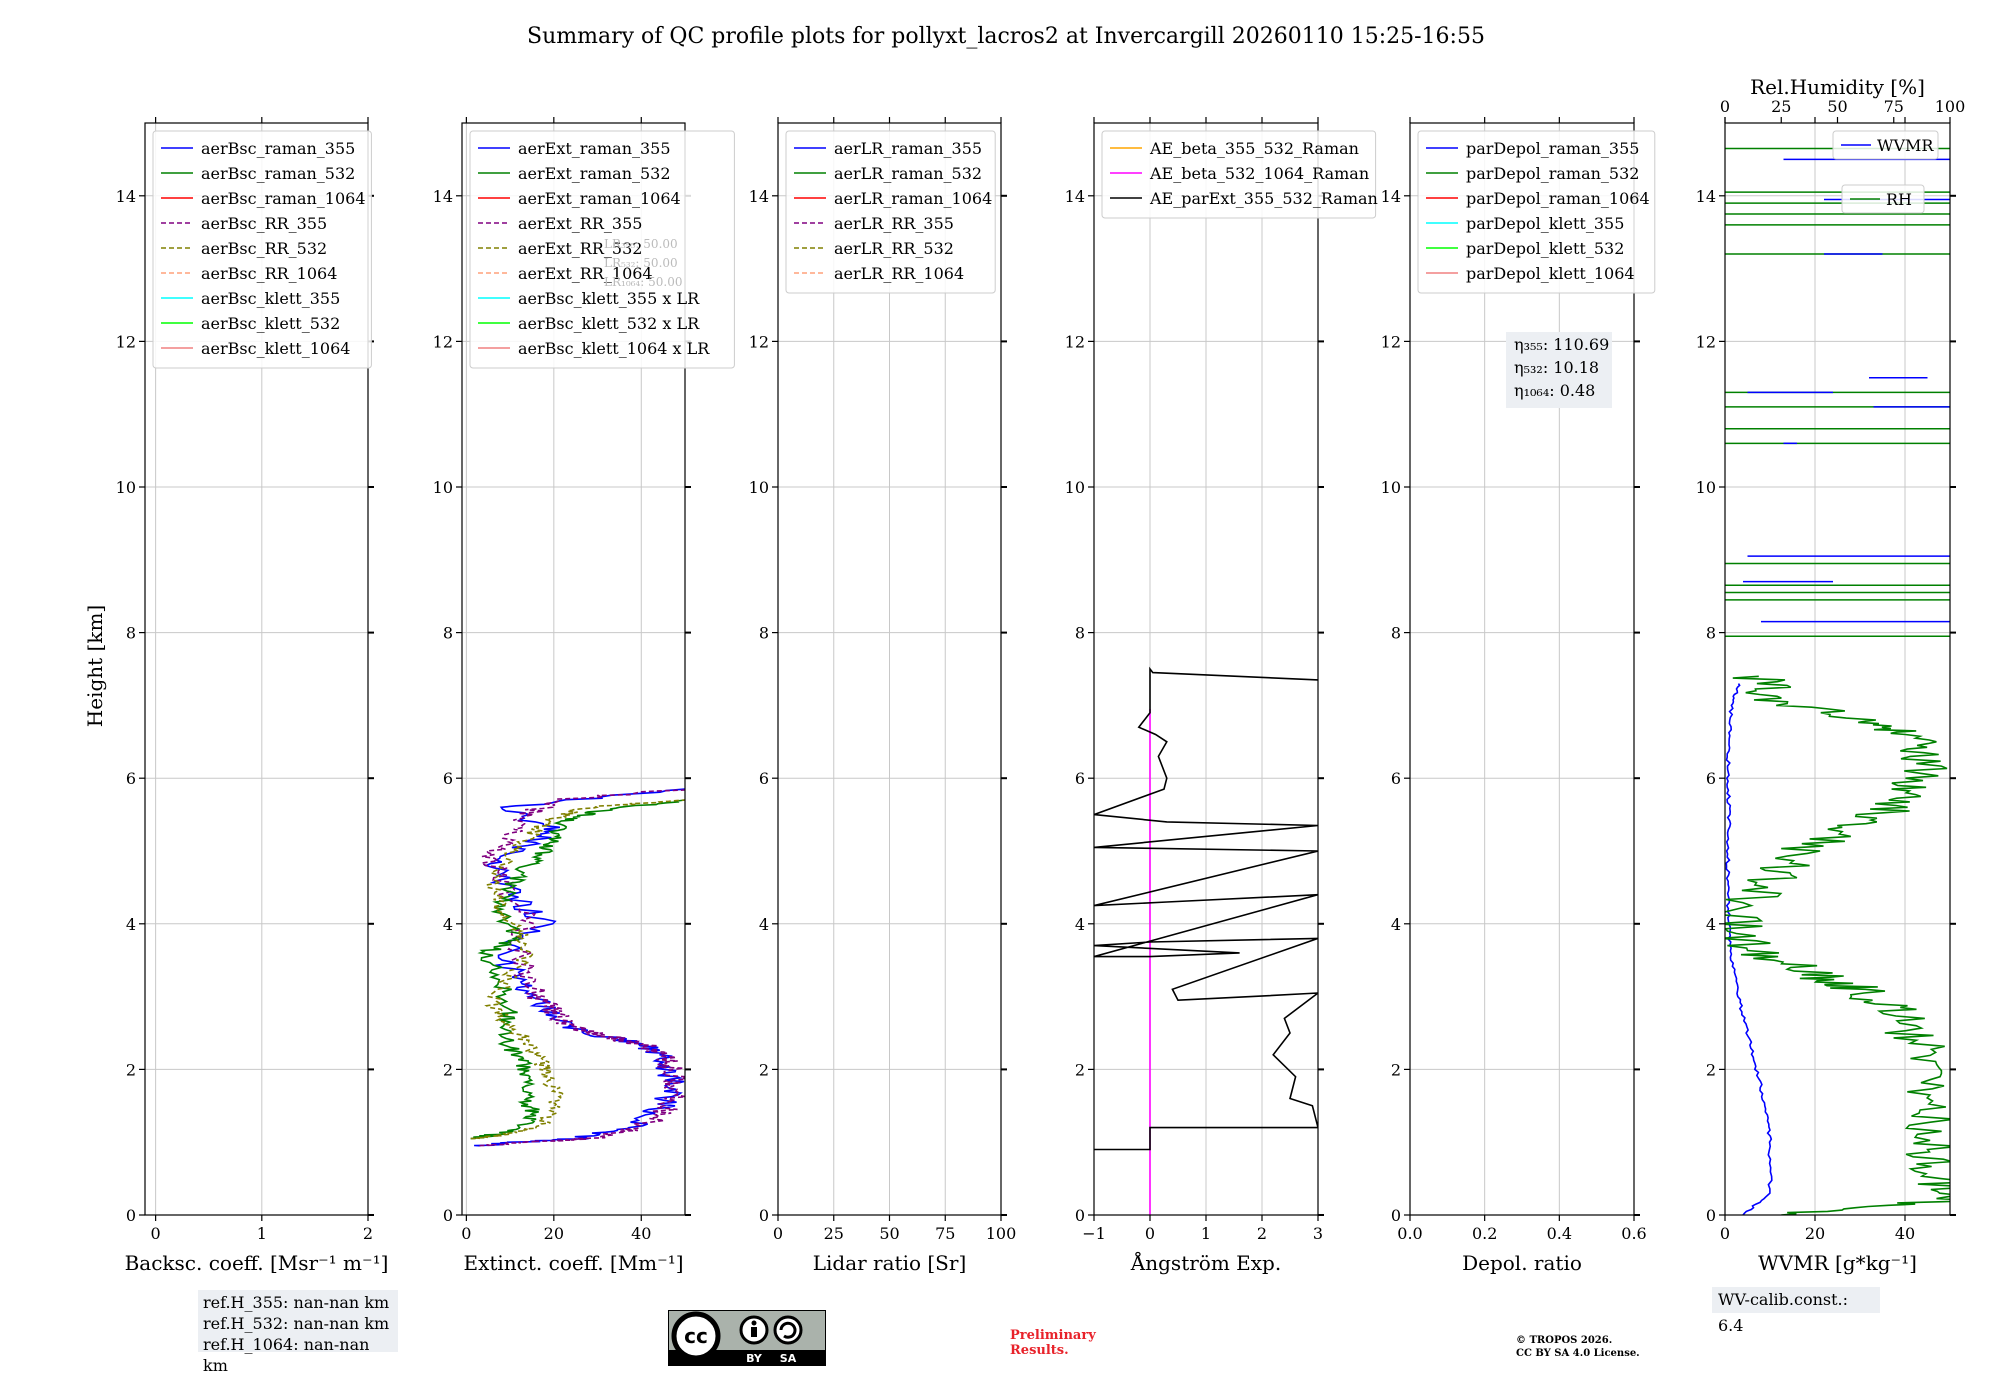  Describe the element at coordinates (1053, 1335) in the screenshot. I see `preliminary-line-1: Preliminary` at that location.